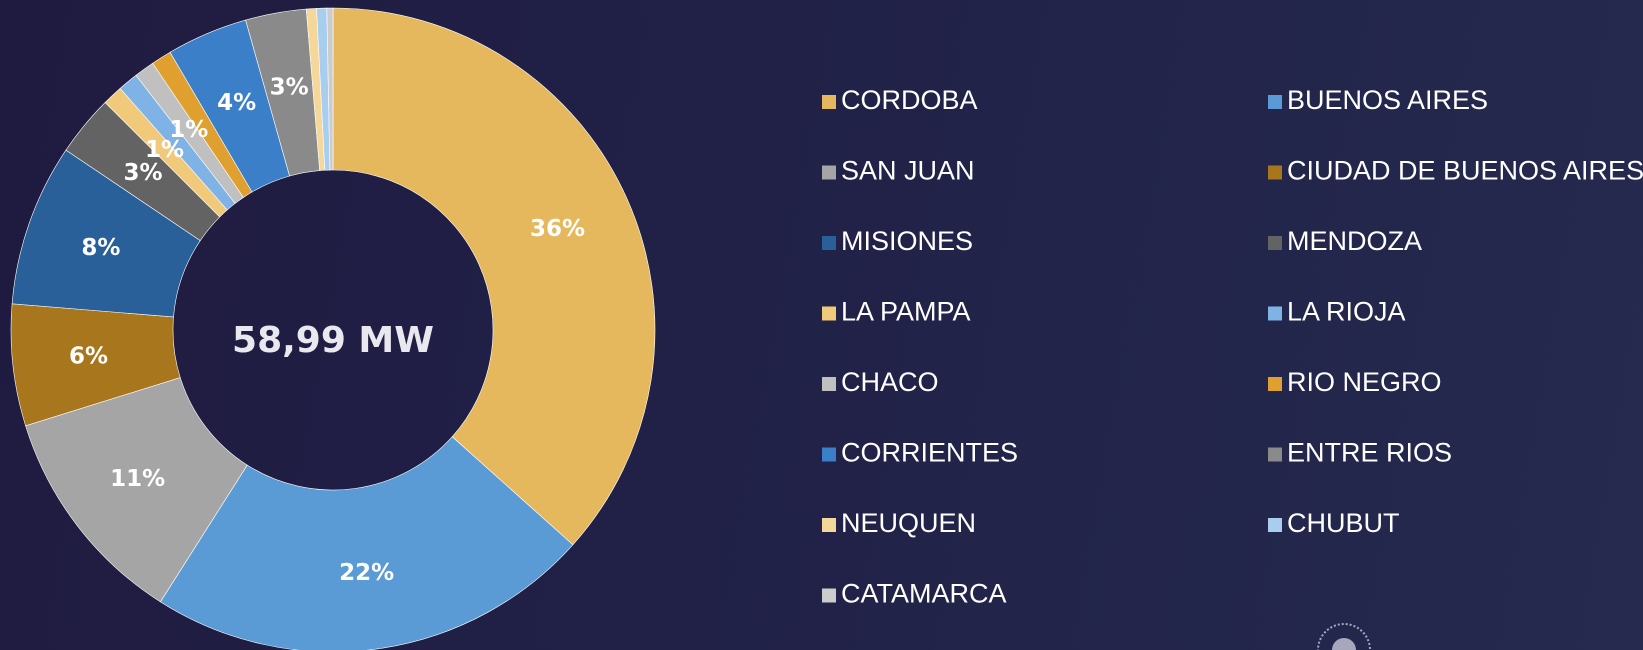 The width and height of the screenshot is (1643, 650). I want to click on emblem, so click(1344, 636).